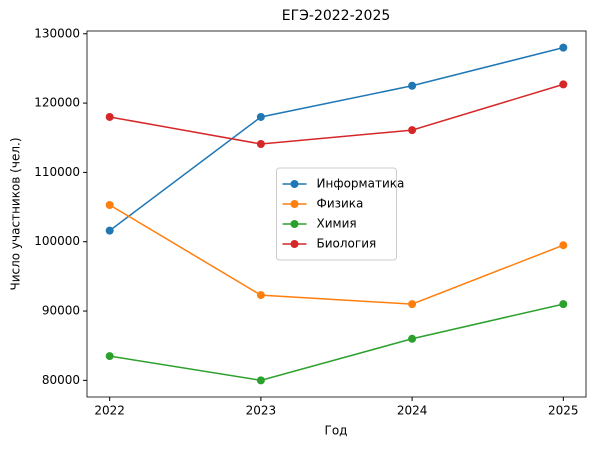 Image resolution: width=600 pixels, height=451 pixels. I want to click on legend-box, so click(336, 214).